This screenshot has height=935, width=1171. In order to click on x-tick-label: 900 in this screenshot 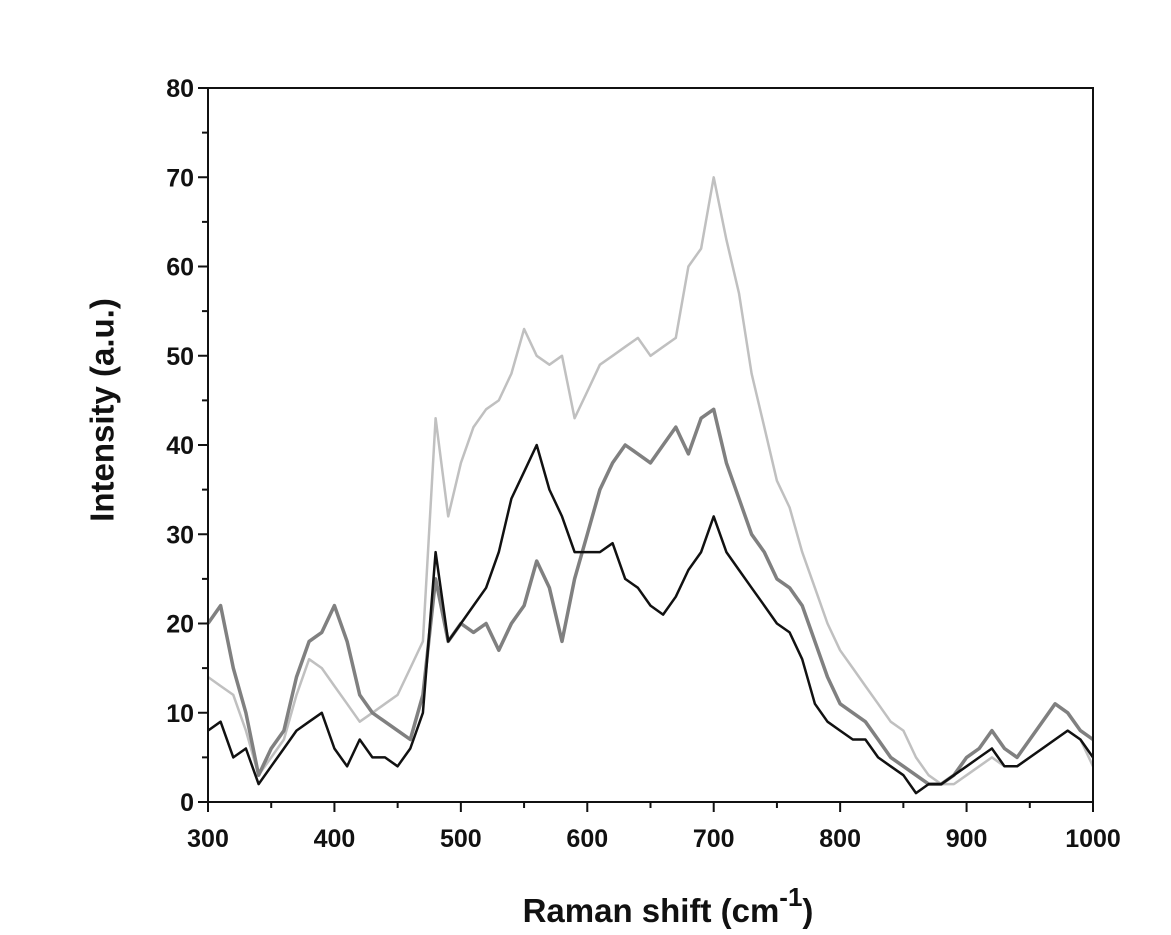, I will do `click(967, 839)`.